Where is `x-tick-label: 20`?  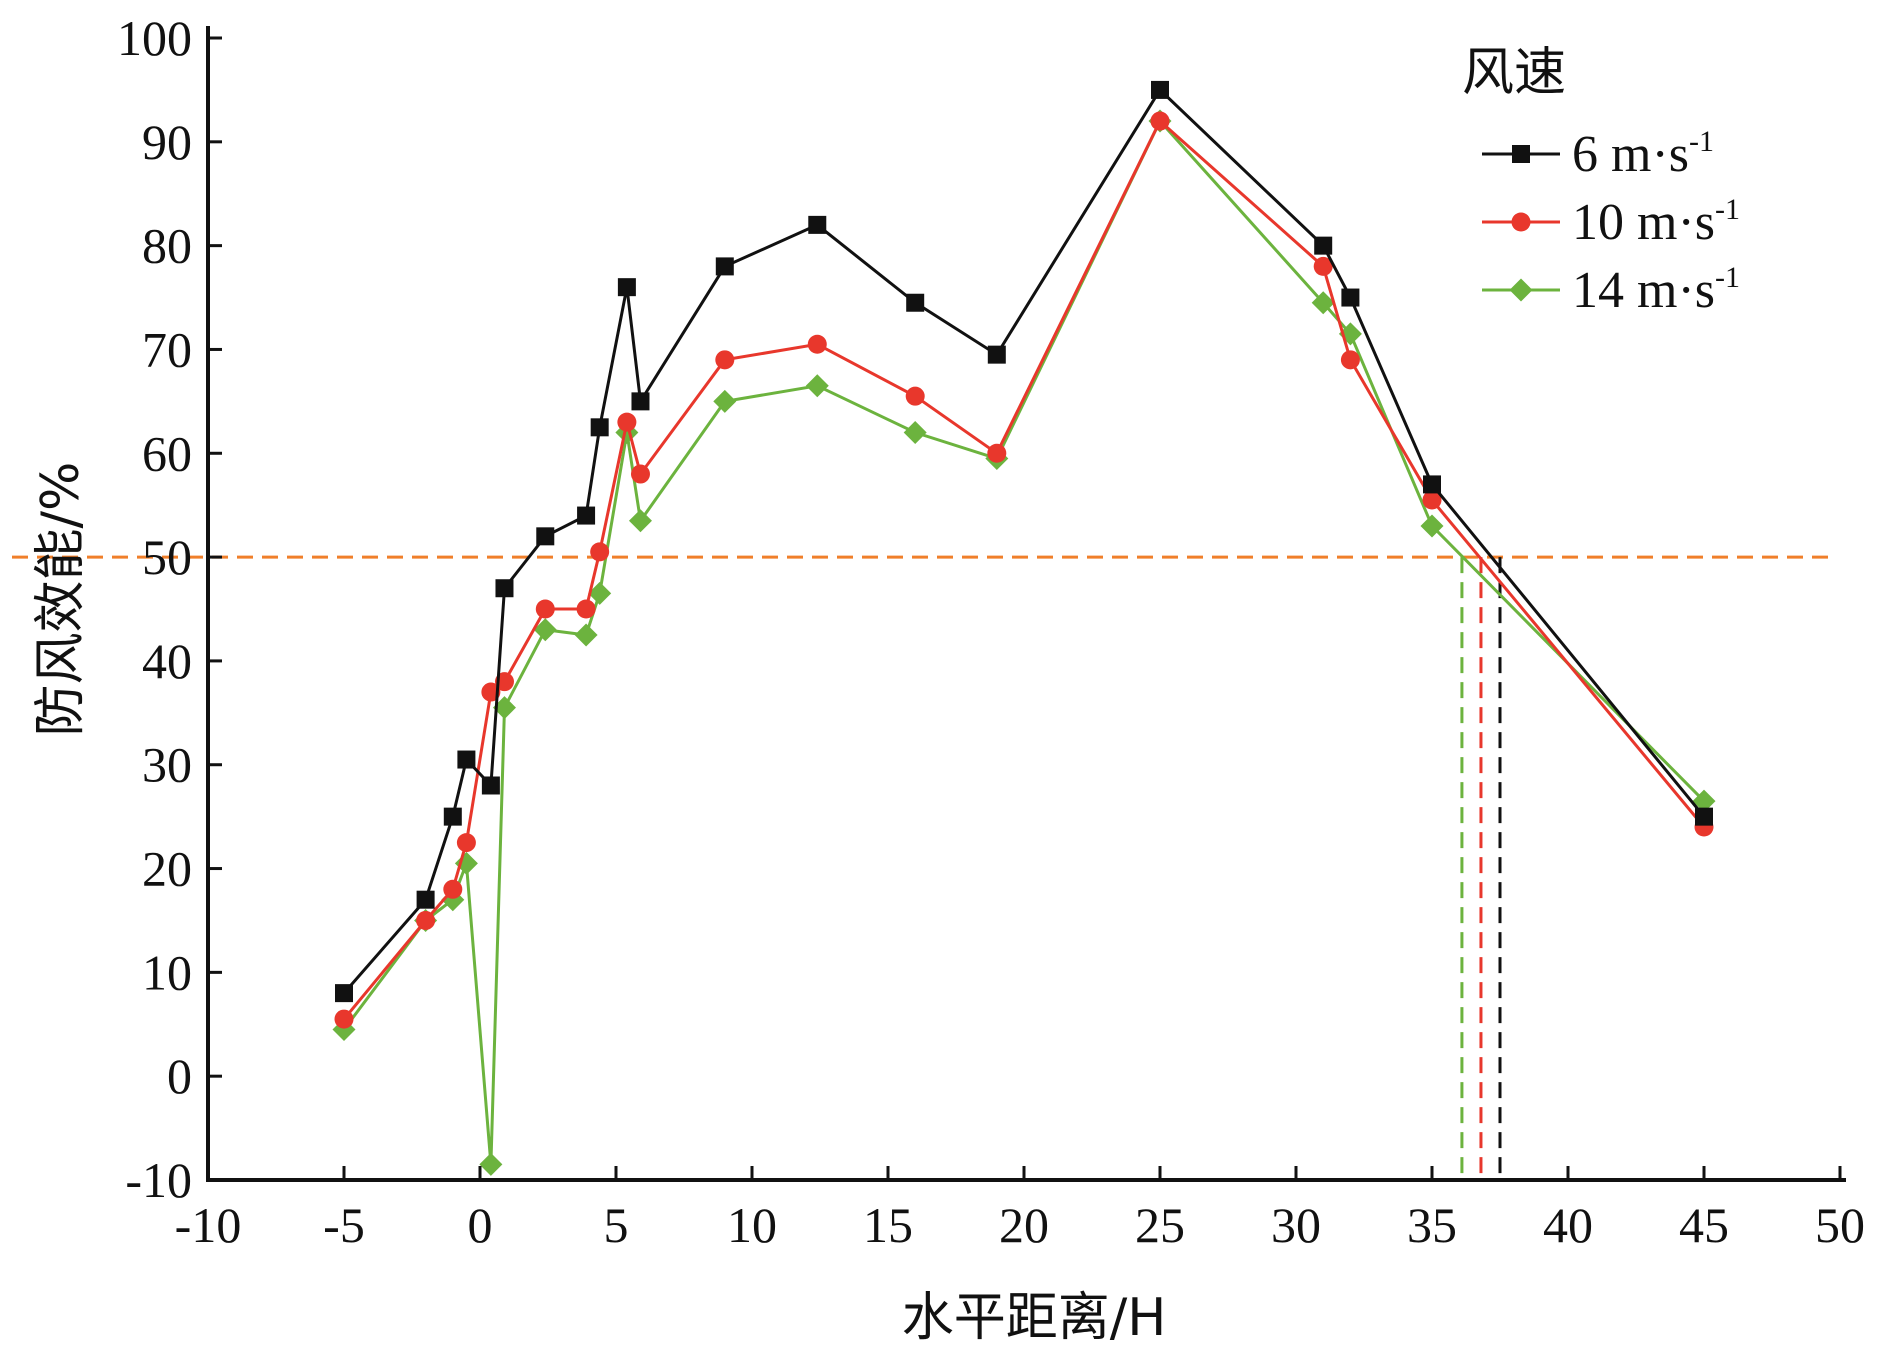
x-tick-label: 20 is located at coordinates (1024, 1225).